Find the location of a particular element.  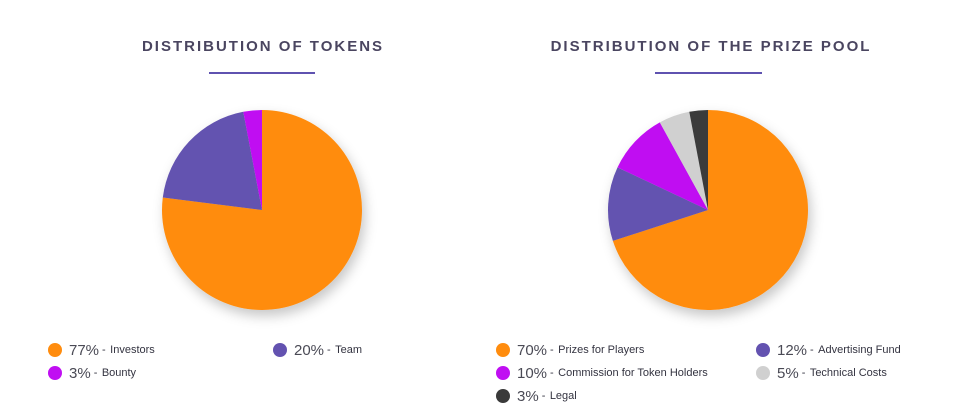

legend-tokens: 77% - Investors 20% - Team 3% - Bounty is located at coordinates (263, 380).